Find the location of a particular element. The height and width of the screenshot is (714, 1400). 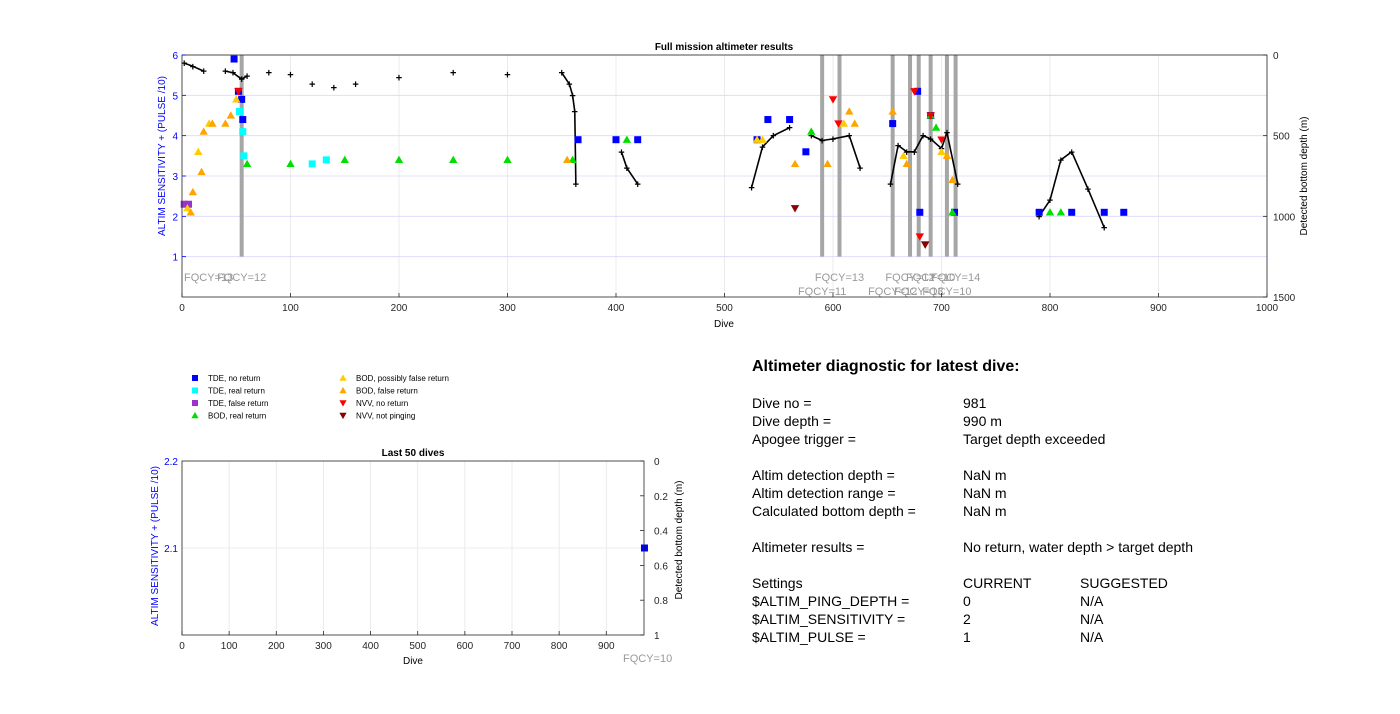

legend-label: BOD, possibly false return is located at coordinates (402, 378).